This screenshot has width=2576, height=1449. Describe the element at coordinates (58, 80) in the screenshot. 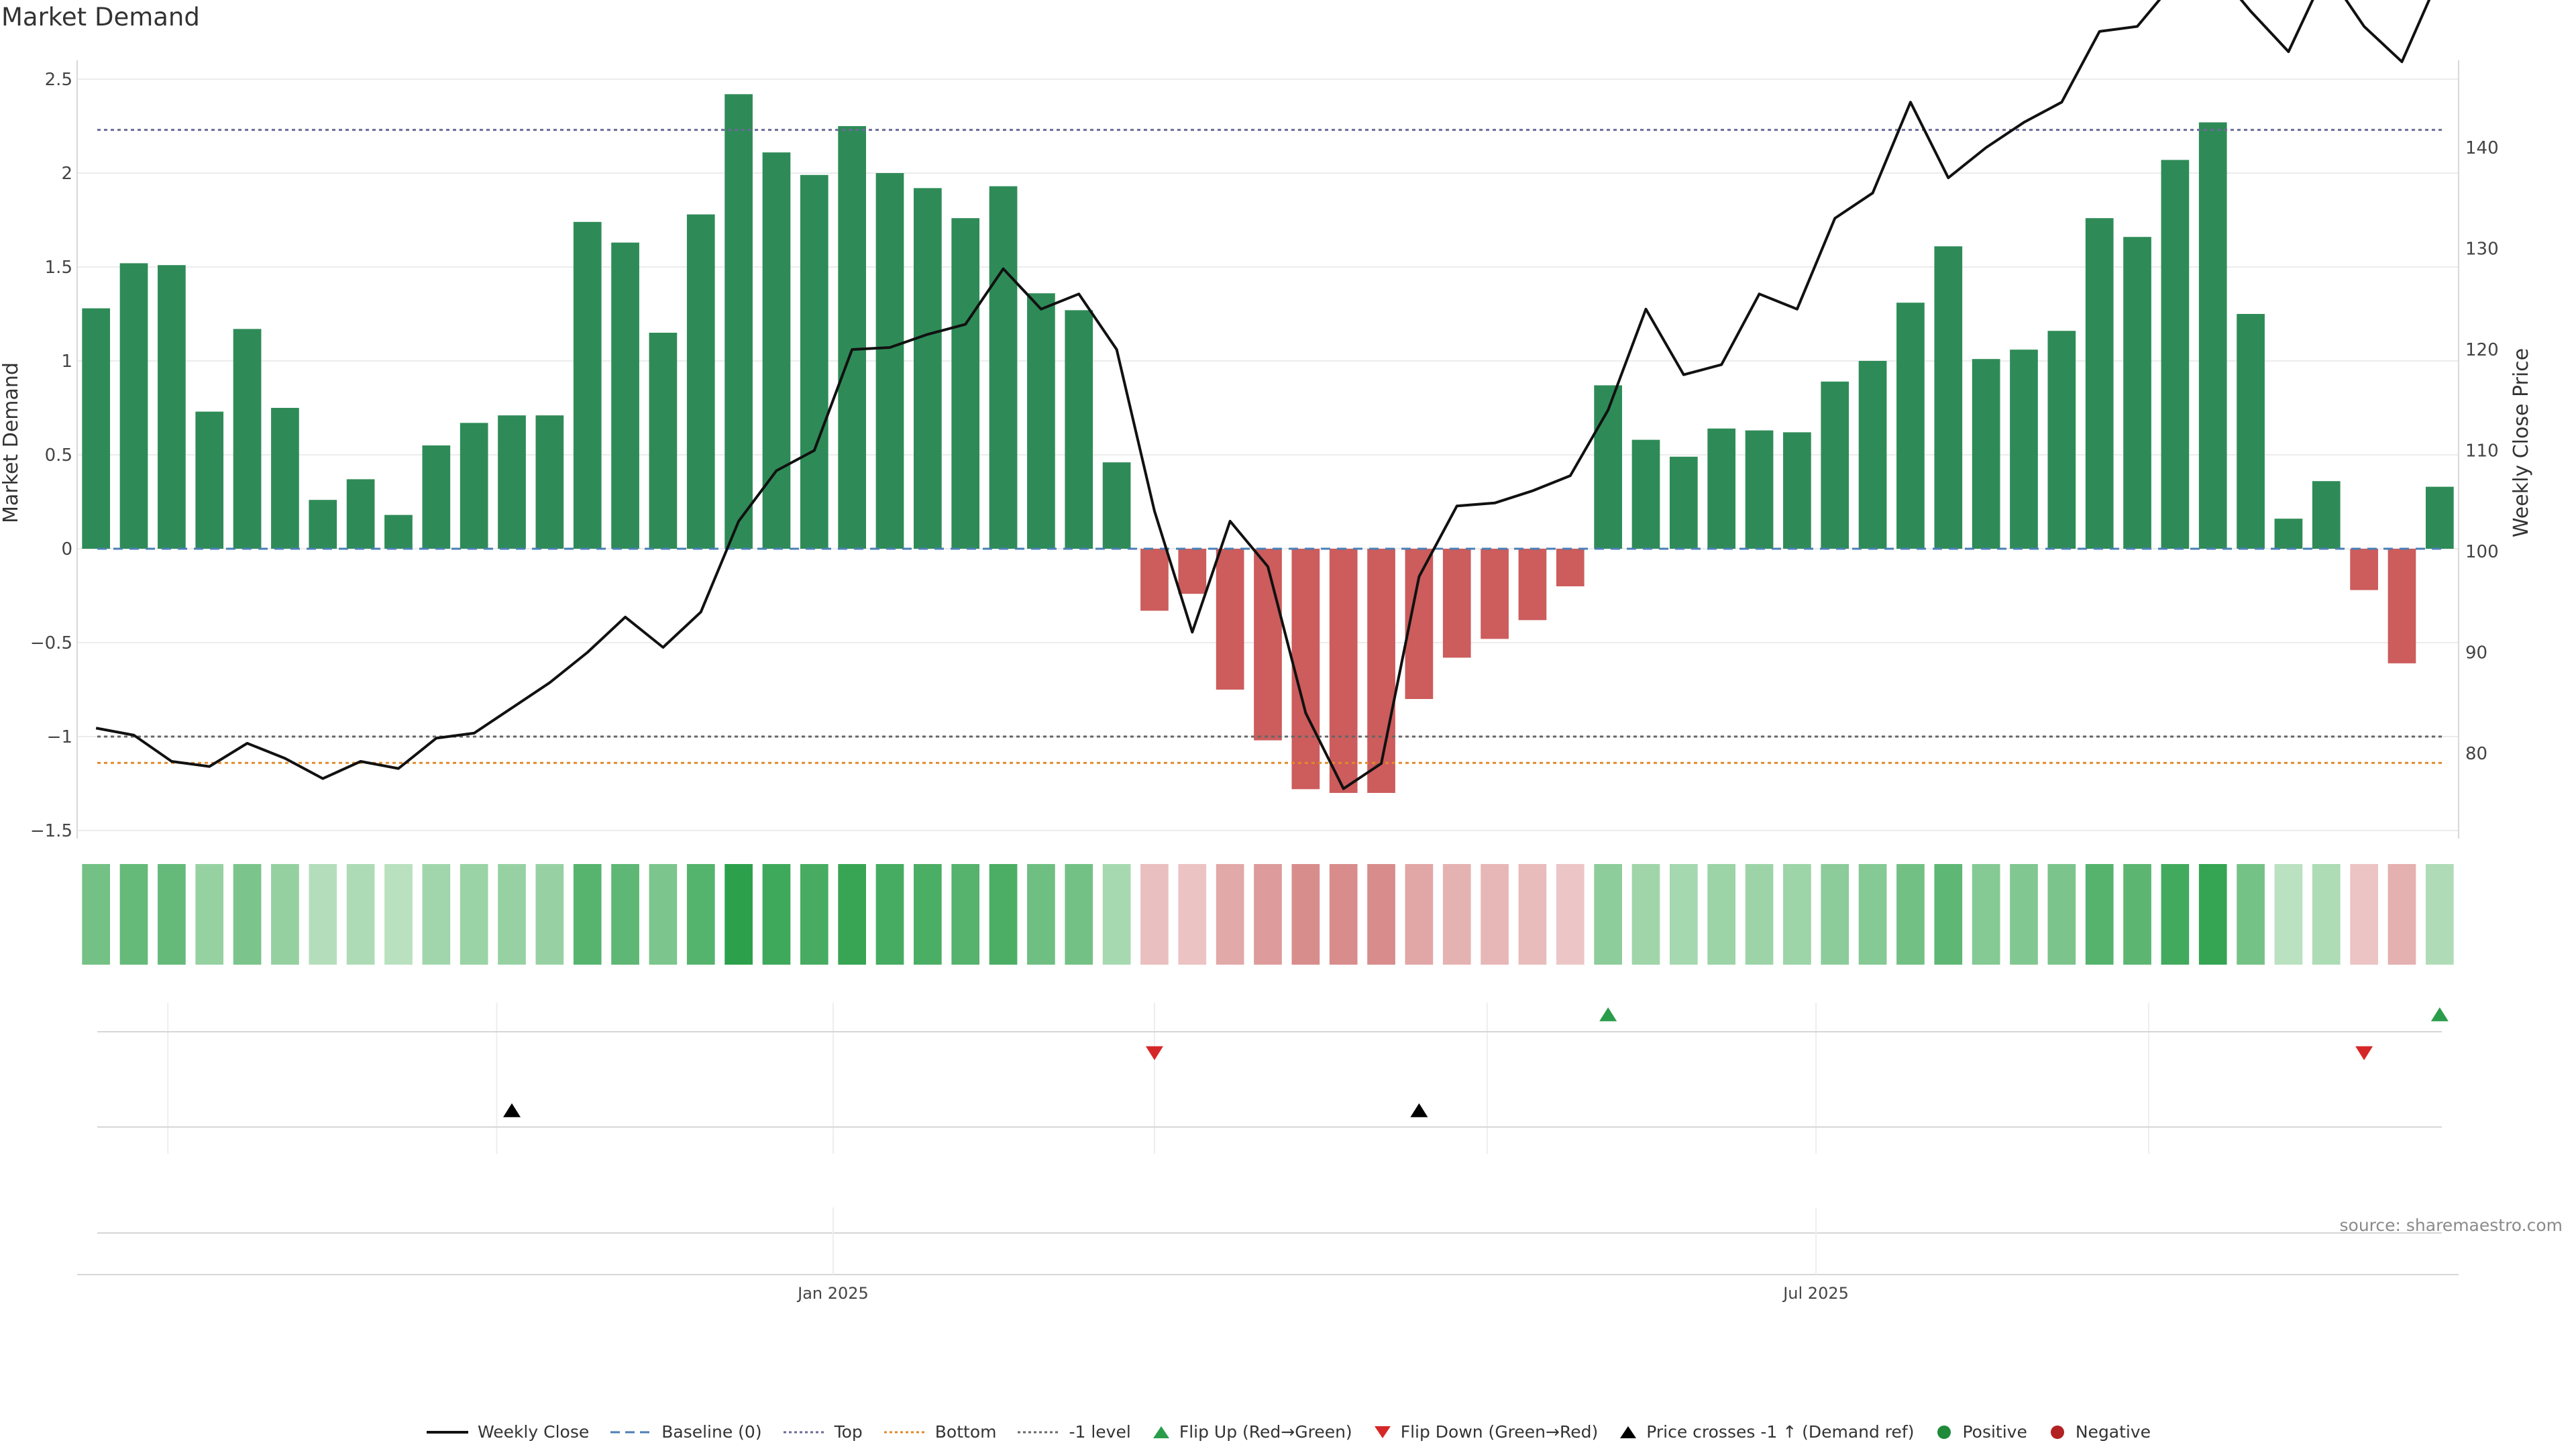

I see `y-left-tick-label: 2.5` at that location.